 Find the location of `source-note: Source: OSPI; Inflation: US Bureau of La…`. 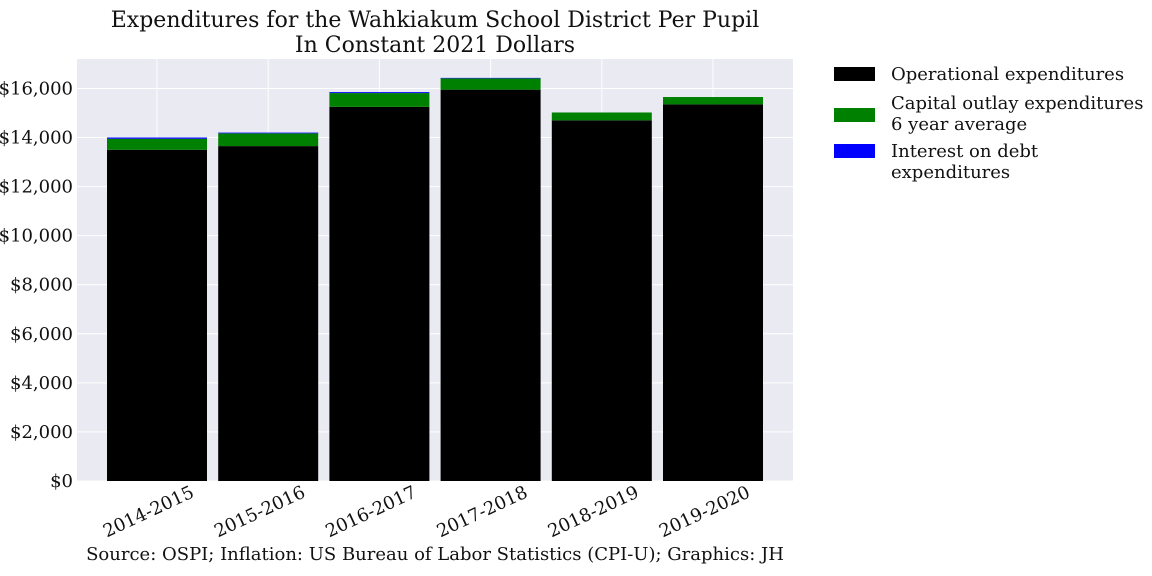

source-note: Source: OSPI; Inflation: US Bureau of La… is located at coordinates (435, 554).